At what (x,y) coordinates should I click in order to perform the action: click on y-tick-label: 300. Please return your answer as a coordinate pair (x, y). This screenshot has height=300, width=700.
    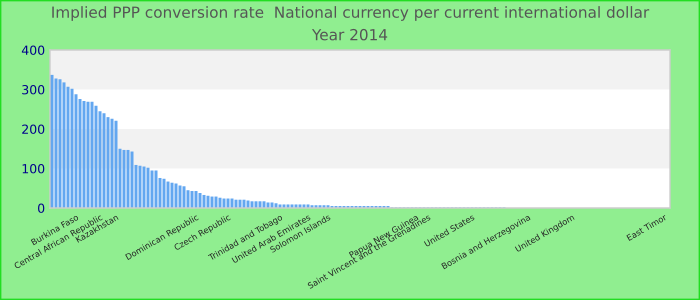
    Looking at the image, I should click on (33, 89).